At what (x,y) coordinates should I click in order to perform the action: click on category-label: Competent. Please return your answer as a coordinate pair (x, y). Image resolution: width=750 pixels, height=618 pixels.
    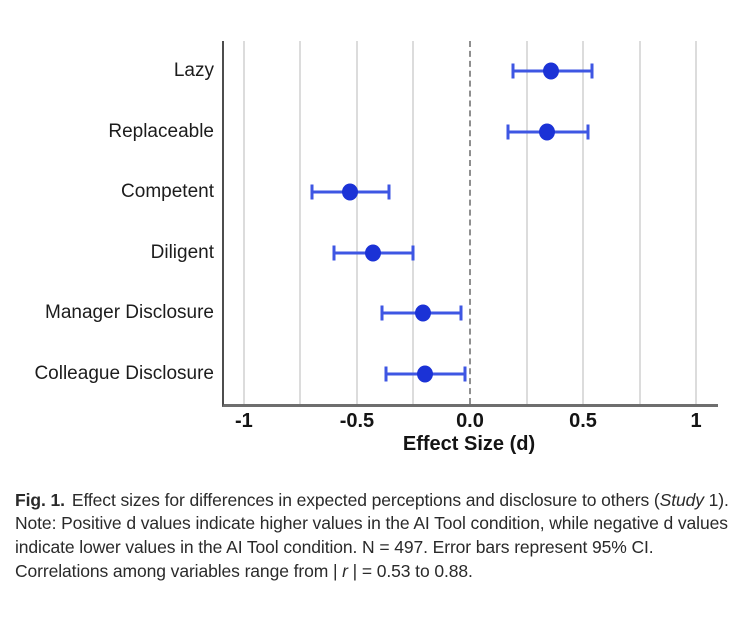
    Looking at the image, I should click on (167, 192).